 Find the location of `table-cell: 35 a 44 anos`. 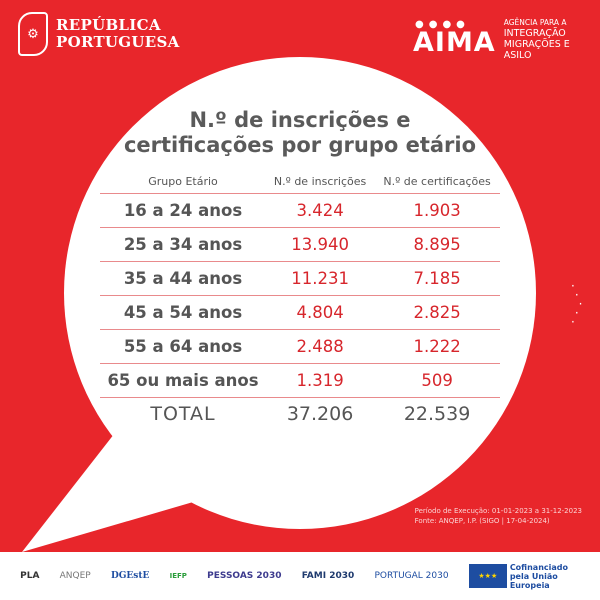

table-cell: 35 a 44 anos is located at coordinates (183, 278).